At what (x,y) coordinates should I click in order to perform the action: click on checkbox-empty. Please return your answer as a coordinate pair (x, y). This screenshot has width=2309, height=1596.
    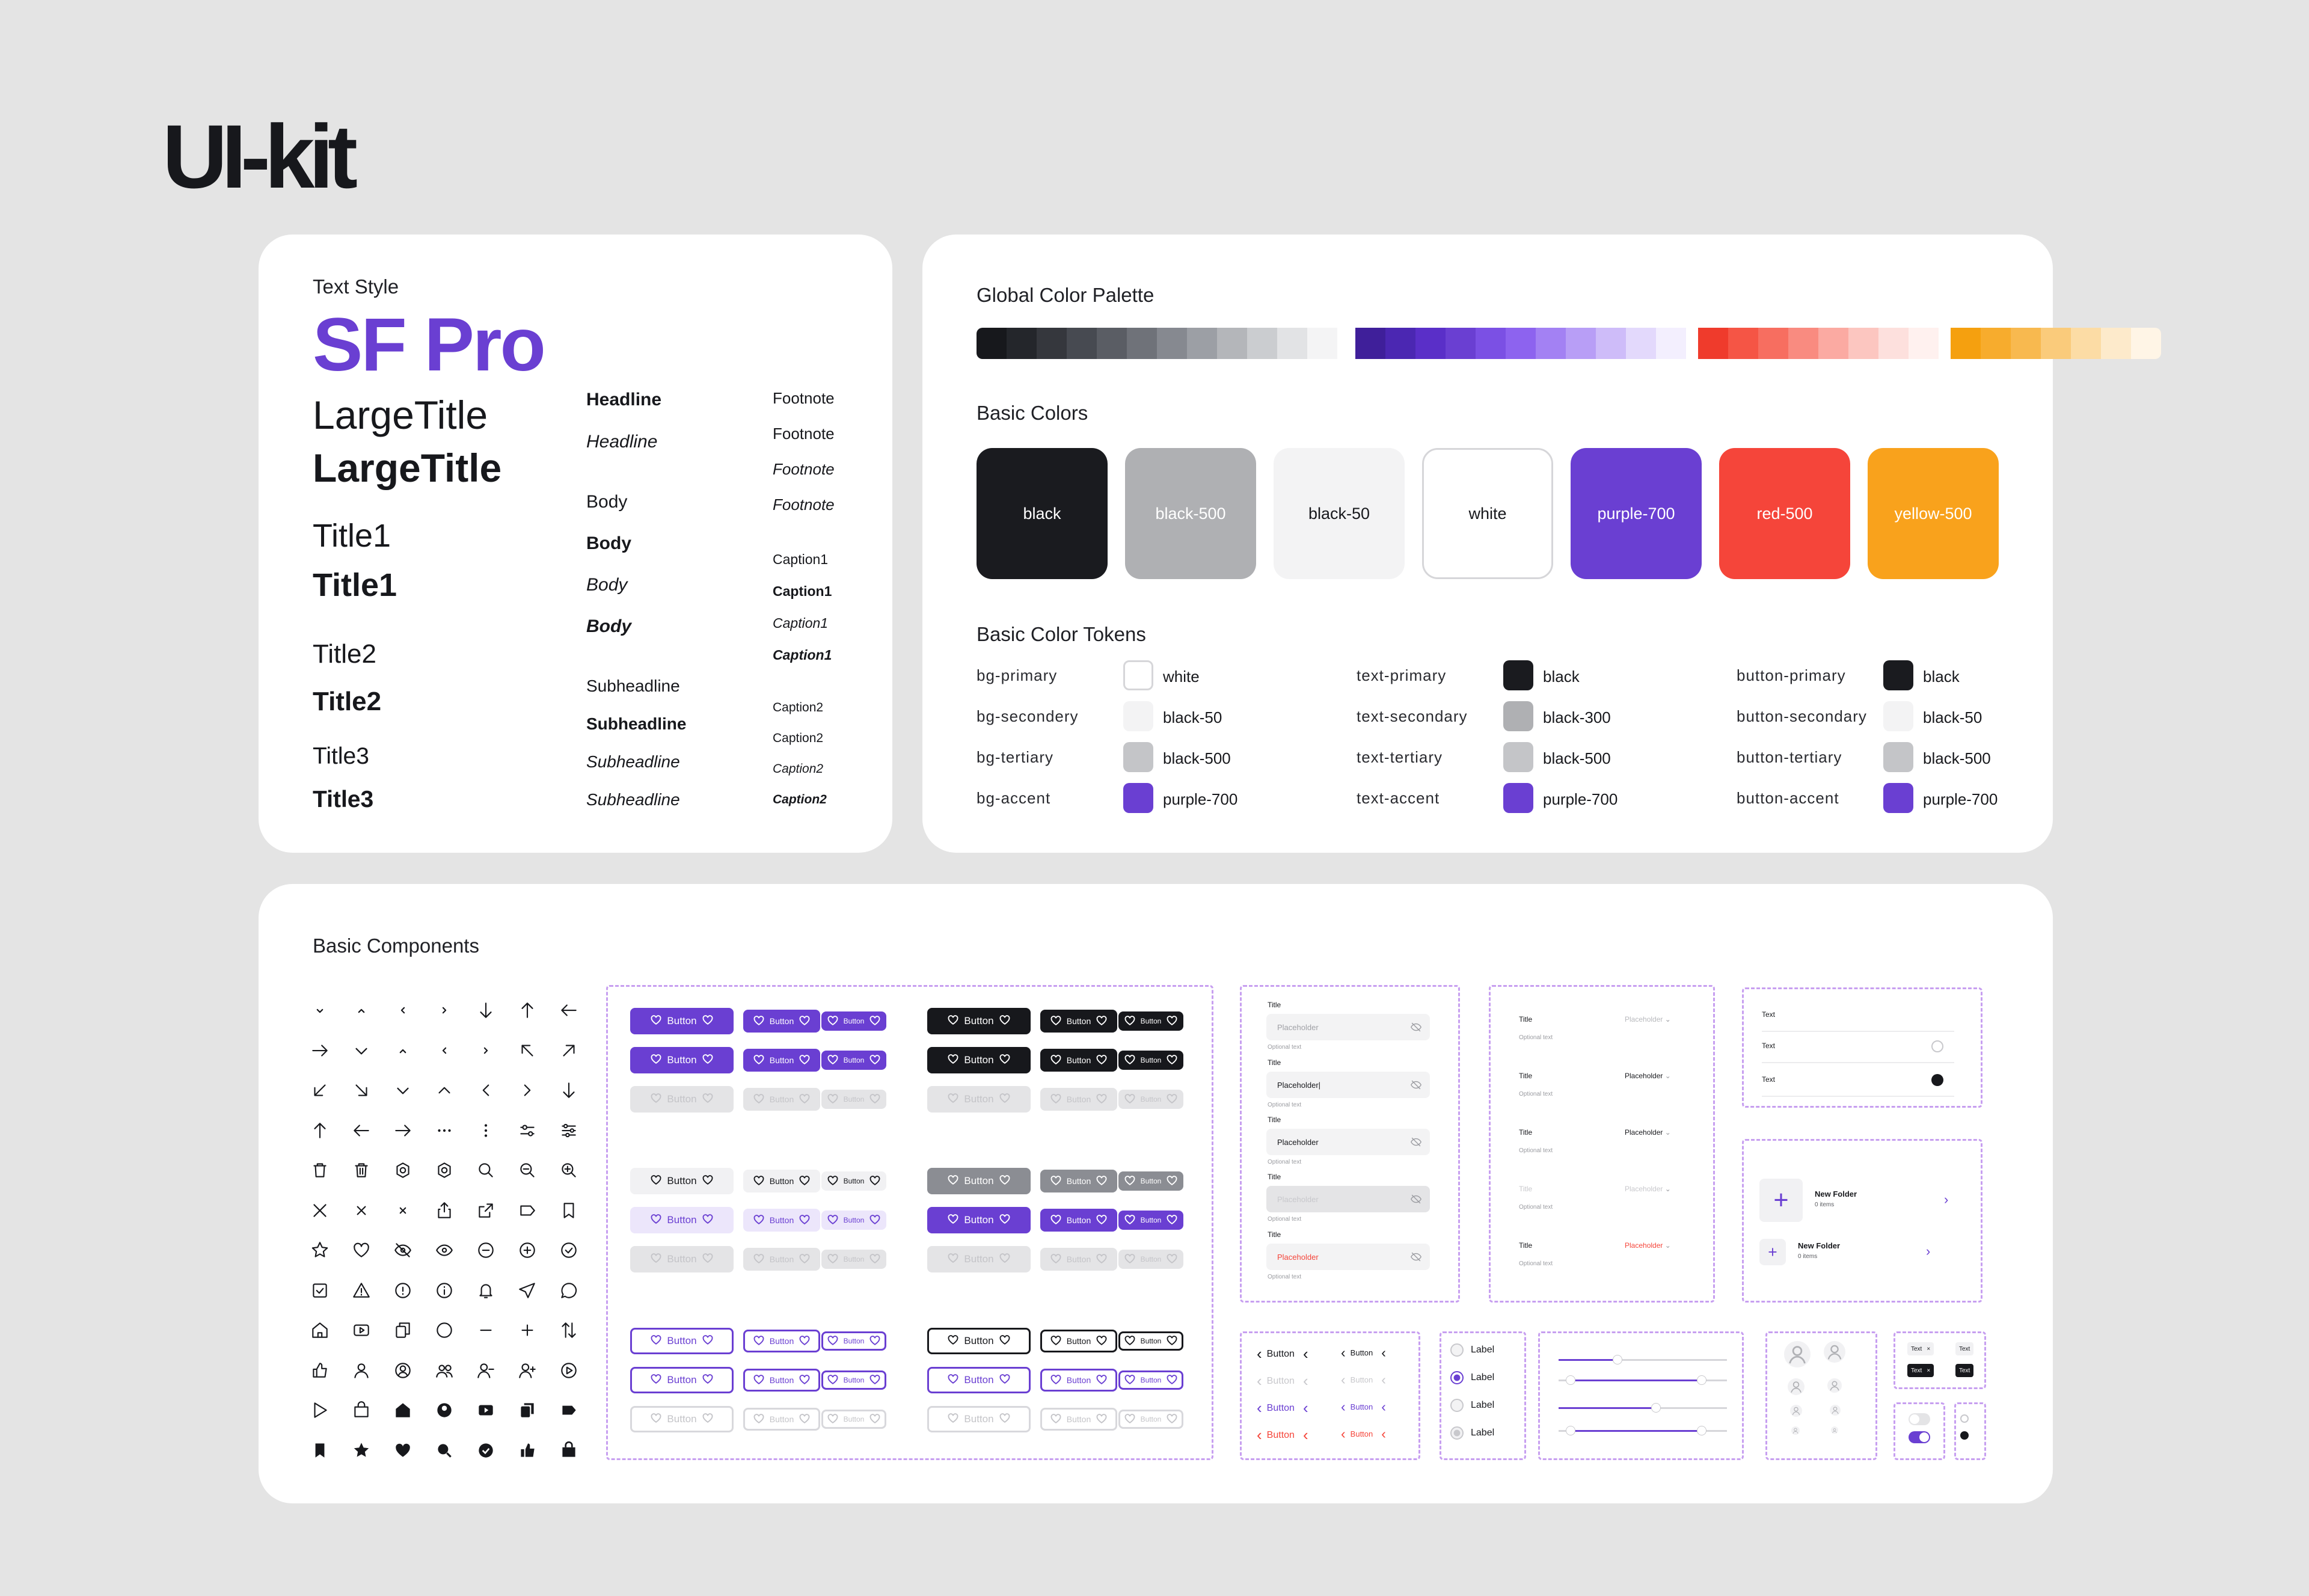
    Looking at the image, I should click on (1965, 1418).